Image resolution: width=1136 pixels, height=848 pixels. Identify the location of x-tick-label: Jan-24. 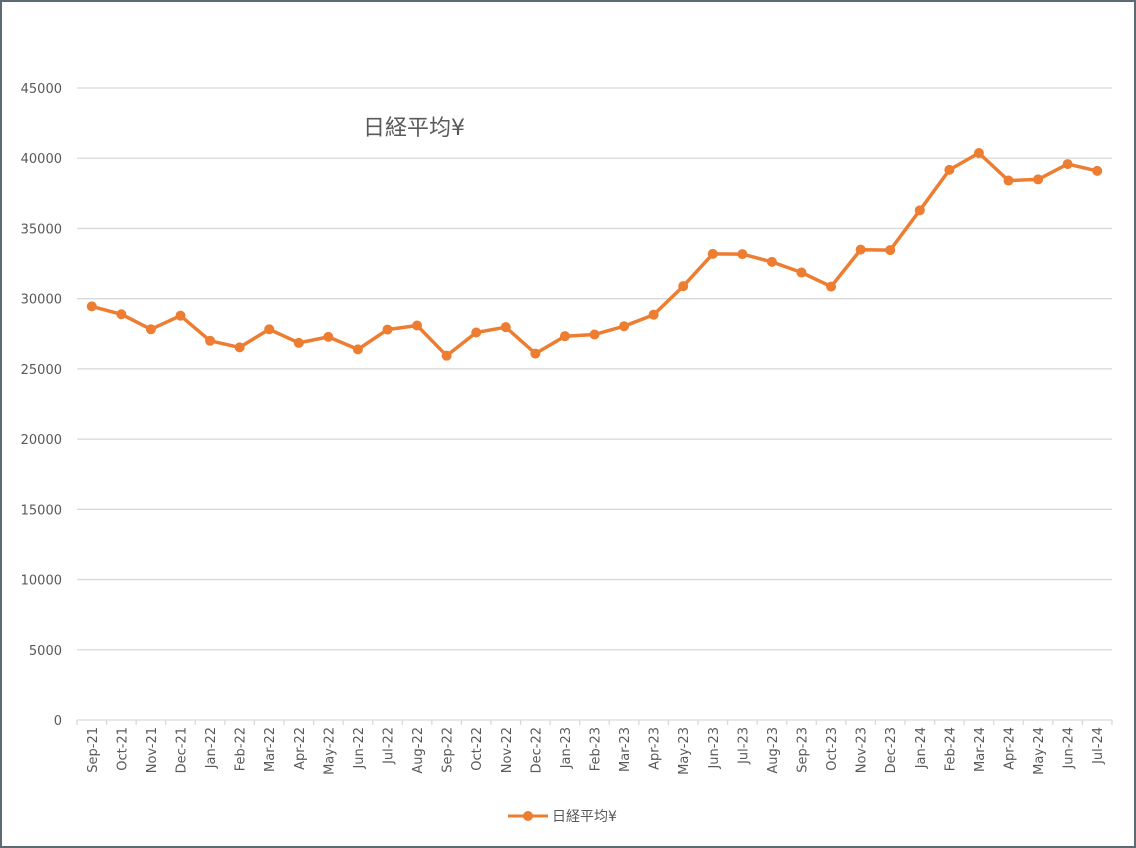
(921, 748).